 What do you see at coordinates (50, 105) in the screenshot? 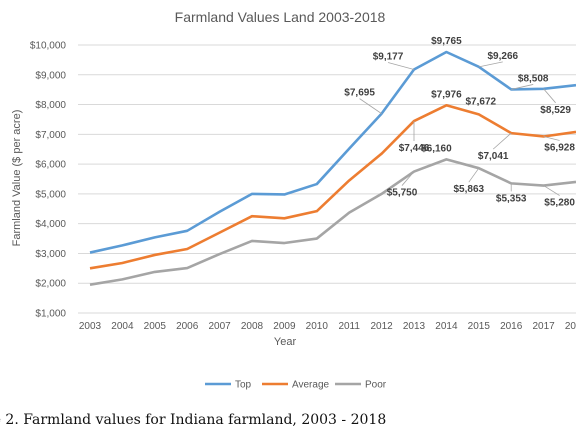
I see `y-tick-label: $8,000` at bounding box center [50, 105].